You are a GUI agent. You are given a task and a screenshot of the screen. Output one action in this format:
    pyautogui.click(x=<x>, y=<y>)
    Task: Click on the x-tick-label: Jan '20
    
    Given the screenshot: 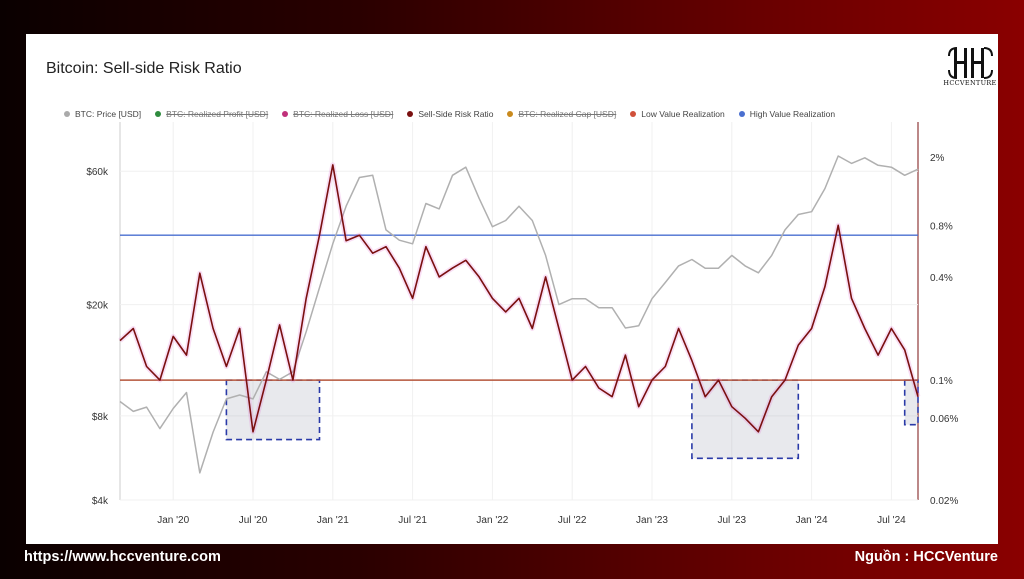 What is the action you would take?
    pyautogui.click(x=173, y=520)
    